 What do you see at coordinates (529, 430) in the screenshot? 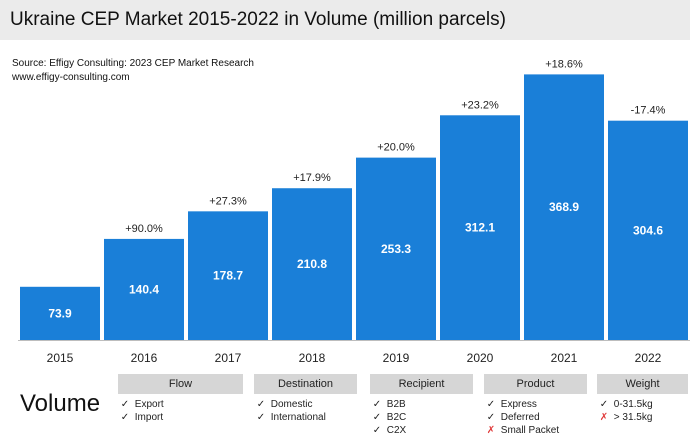
I see `category-item-label: Small Packet` at bounding box center [529, 430].